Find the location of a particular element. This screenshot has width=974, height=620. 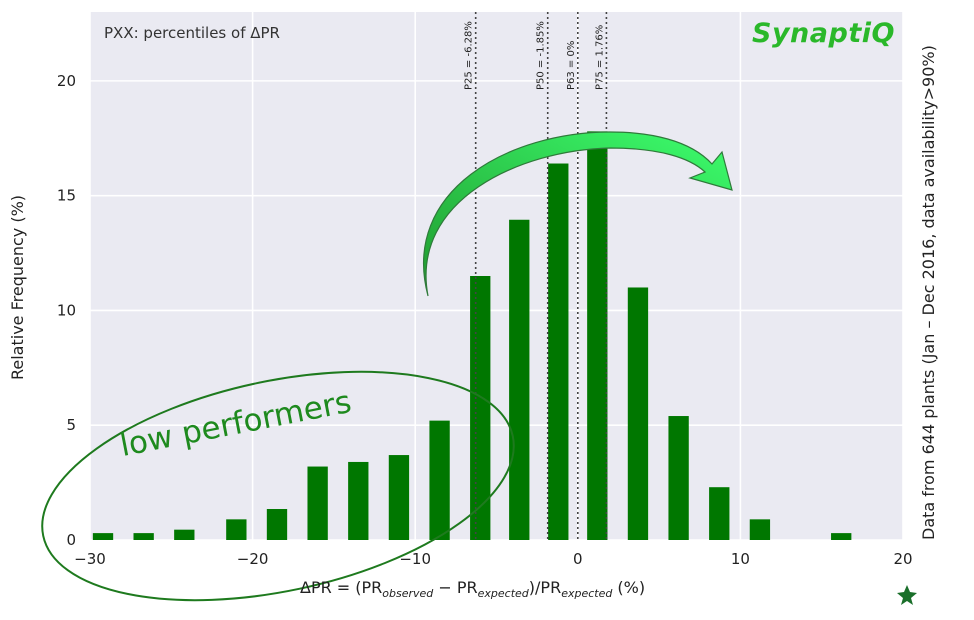

percentile-label-2: P63 = 0% is located at coordinates (571, 65).